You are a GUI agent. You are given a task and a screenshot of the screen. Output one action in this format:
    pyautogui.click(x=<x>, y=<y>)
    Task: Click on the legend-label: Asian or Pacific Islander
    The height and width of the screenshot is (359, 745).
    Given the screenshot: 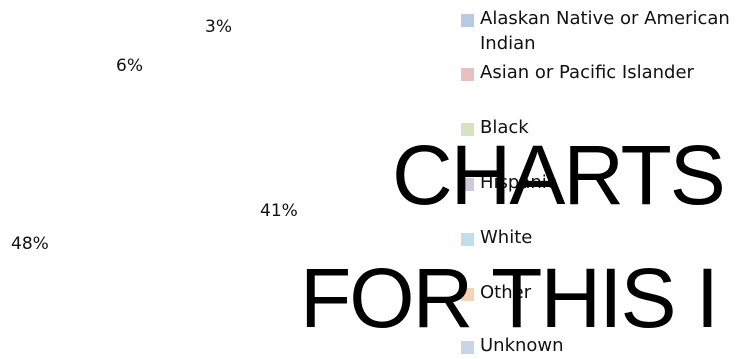 What is the action you would take?
    pyautogui.click(x=587, y=72)
    